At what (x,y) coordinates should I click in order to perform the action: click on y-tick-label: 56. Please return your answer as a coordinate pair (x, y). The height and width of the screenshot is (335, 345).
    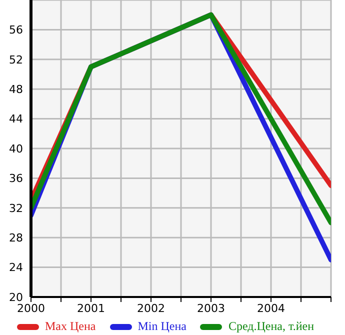
    Looking at the image, I should click on (16, 30).